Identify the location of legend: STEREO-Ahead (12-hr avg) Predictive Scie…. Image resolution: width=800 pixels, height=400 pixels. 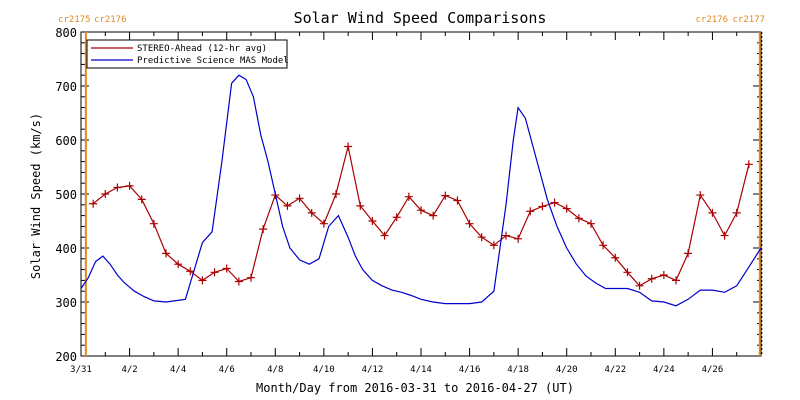
(187, 54).